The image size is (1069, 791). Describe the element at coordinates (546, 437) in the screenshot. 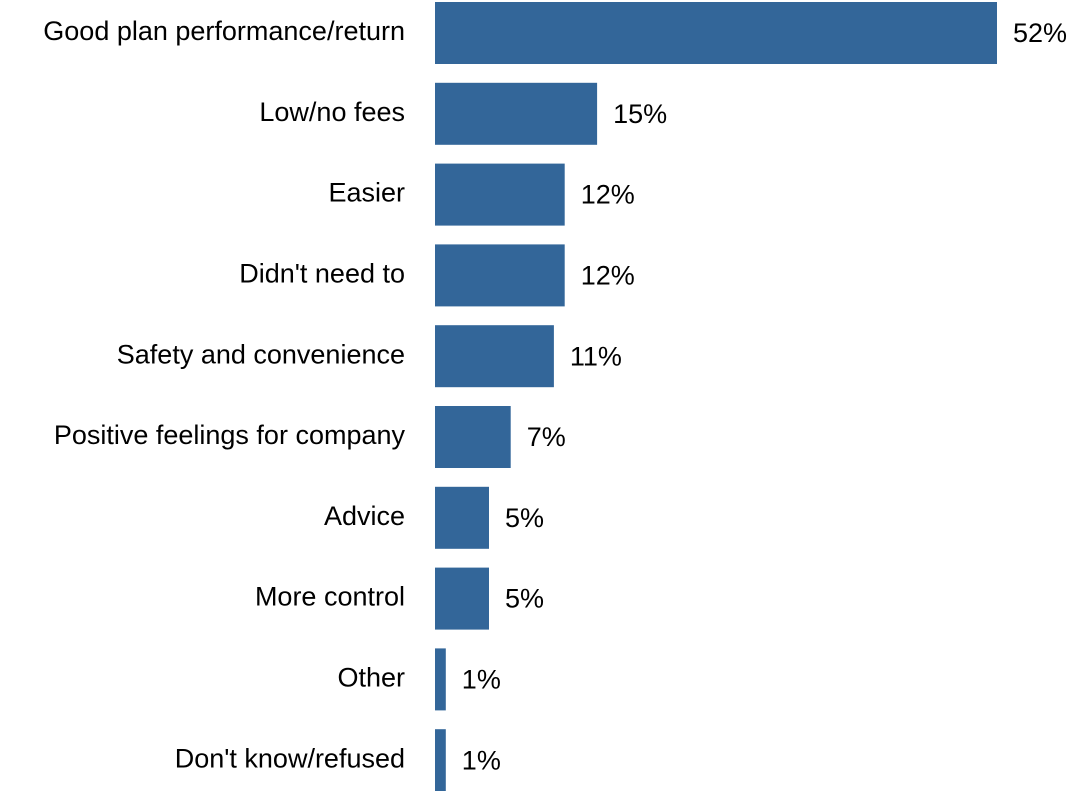

I see `value-label: 7%` at that location.